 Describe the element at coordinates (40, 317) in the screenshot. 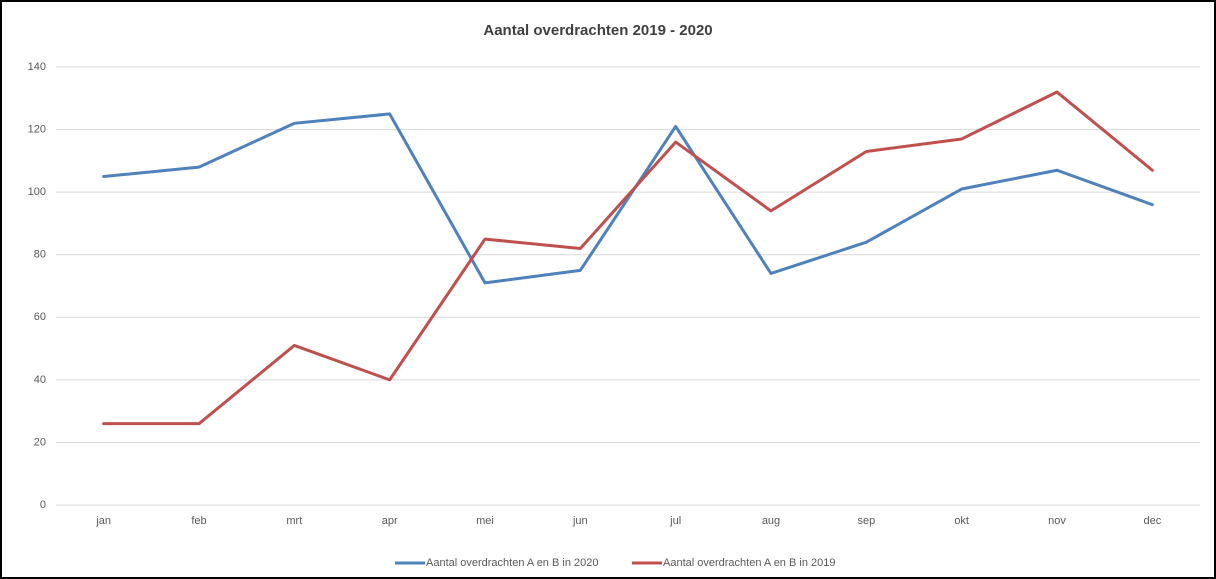

I see `y-tick-label: 60` at that location.